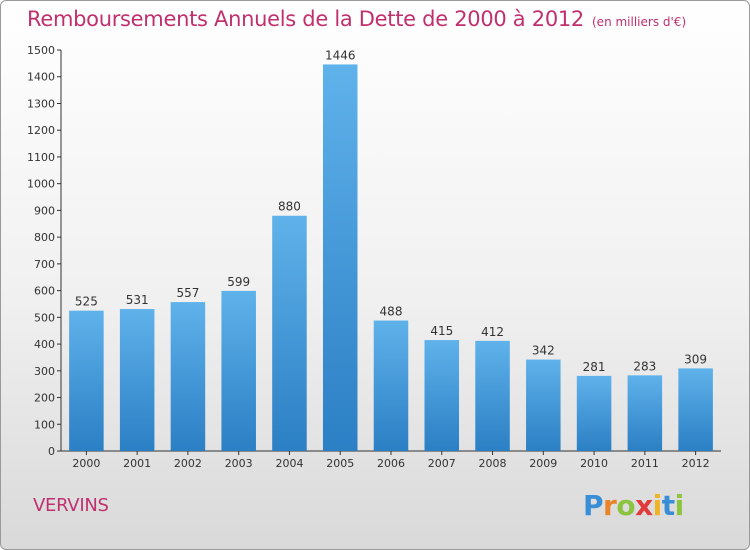  What do you see at coordinates (644, 366) in the screenshot?
I see `data-label: 283` at bounding box center [644, 366].